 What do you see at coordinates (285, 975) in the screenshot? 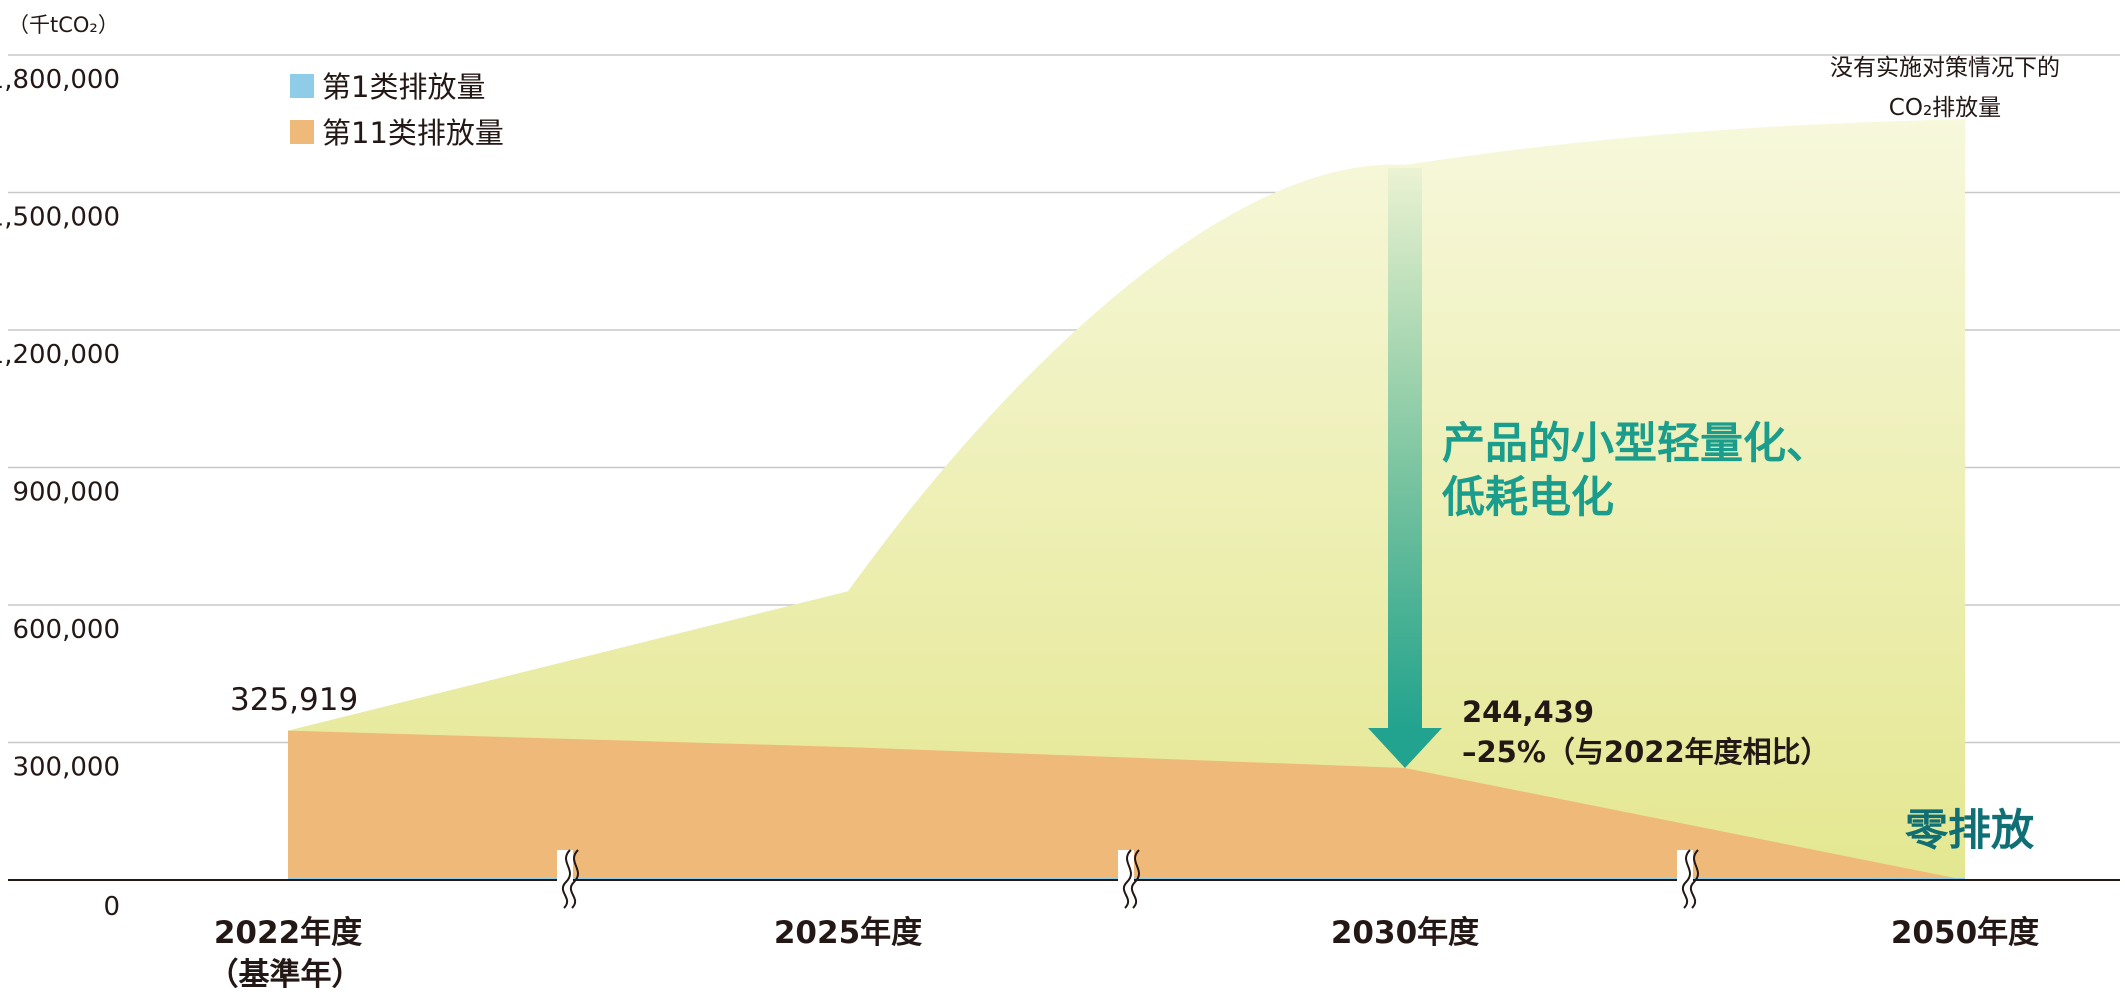
I see `x-tick-sublabel-0: （基準年）` at bounding box center [285, 975].